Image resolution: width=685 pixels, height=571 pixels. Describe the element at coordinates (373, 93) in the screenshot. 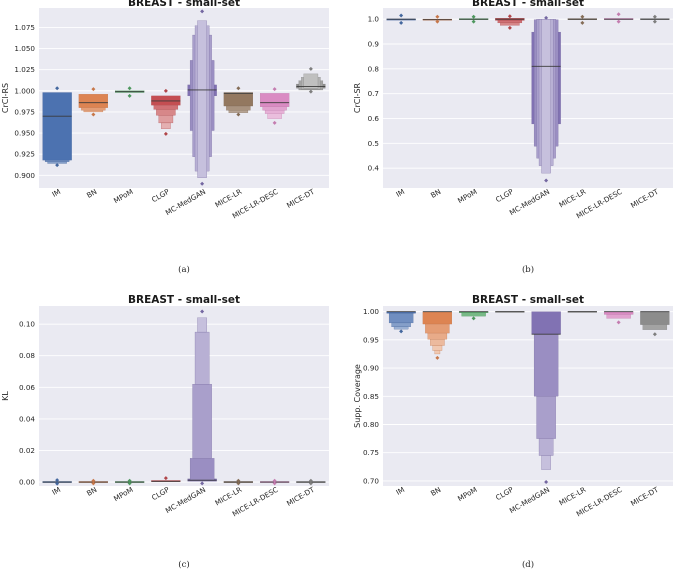

I see `y-tick-label: 0.7` at that location.